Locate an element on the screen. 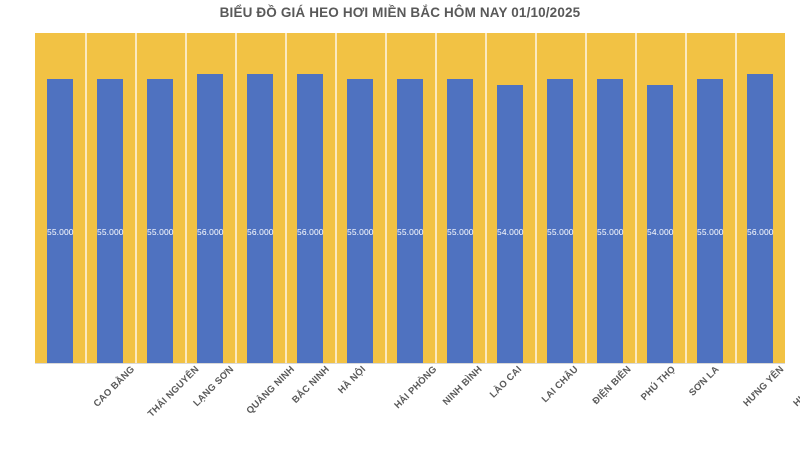 The image size is (800, 455). x-axis-tick-label: QUẢNG NINH is located at coordinates (271, 390).